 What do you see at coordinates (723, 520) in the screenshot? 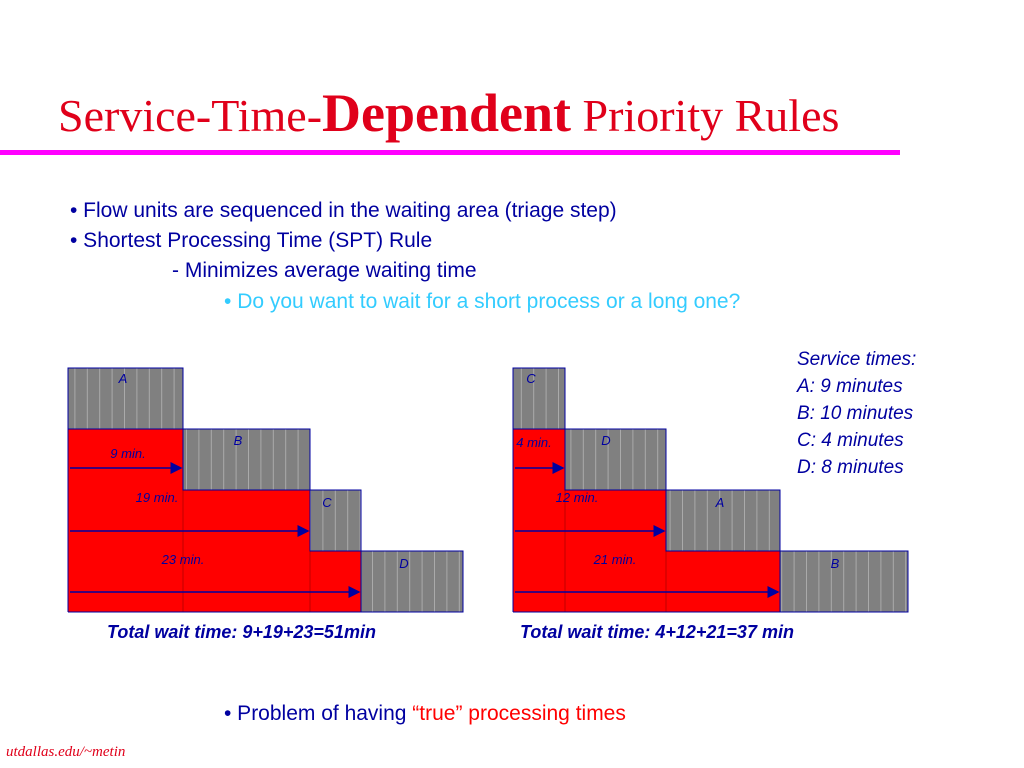
I see `service-block-a-right2` at bounding box center [723, 520].